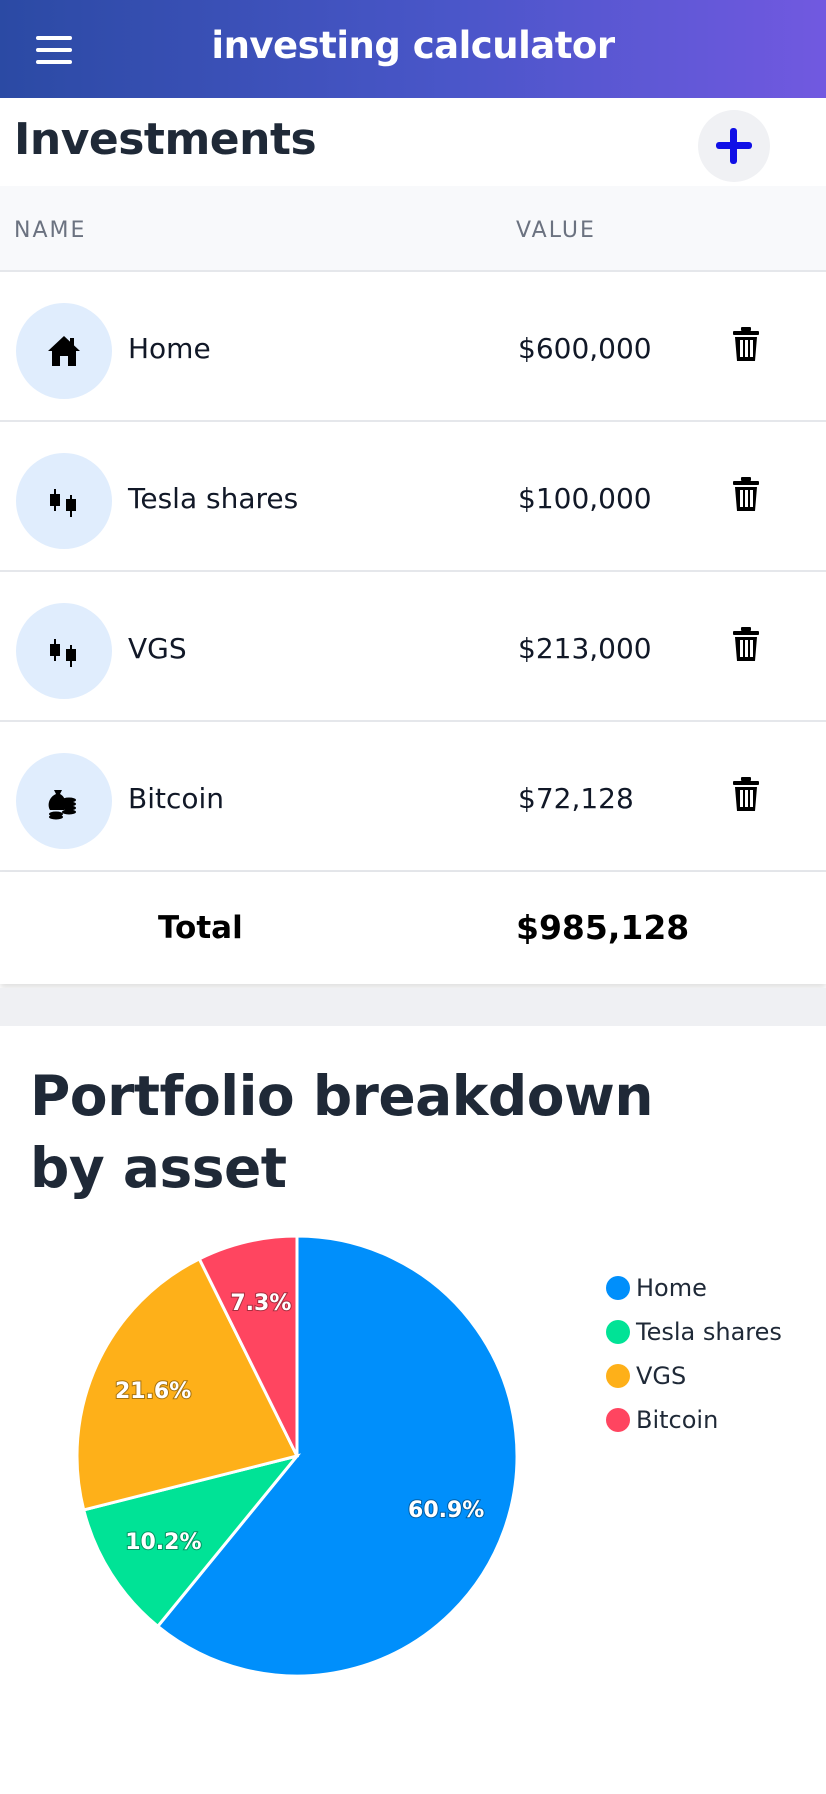  I want to click on chart-title: Portfolio breakdown by asset, so click(341, 1132).